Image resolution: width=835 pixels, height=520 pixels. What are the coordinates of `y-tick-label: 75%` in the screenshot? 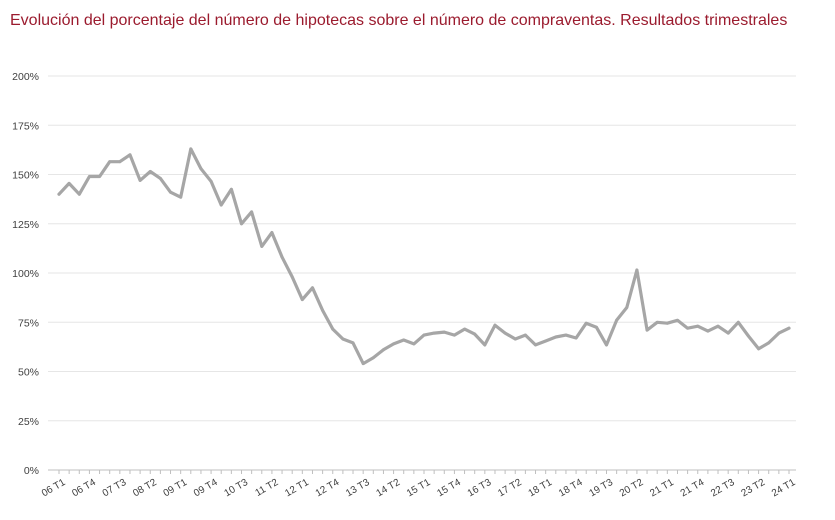 It's located at (28, 323).